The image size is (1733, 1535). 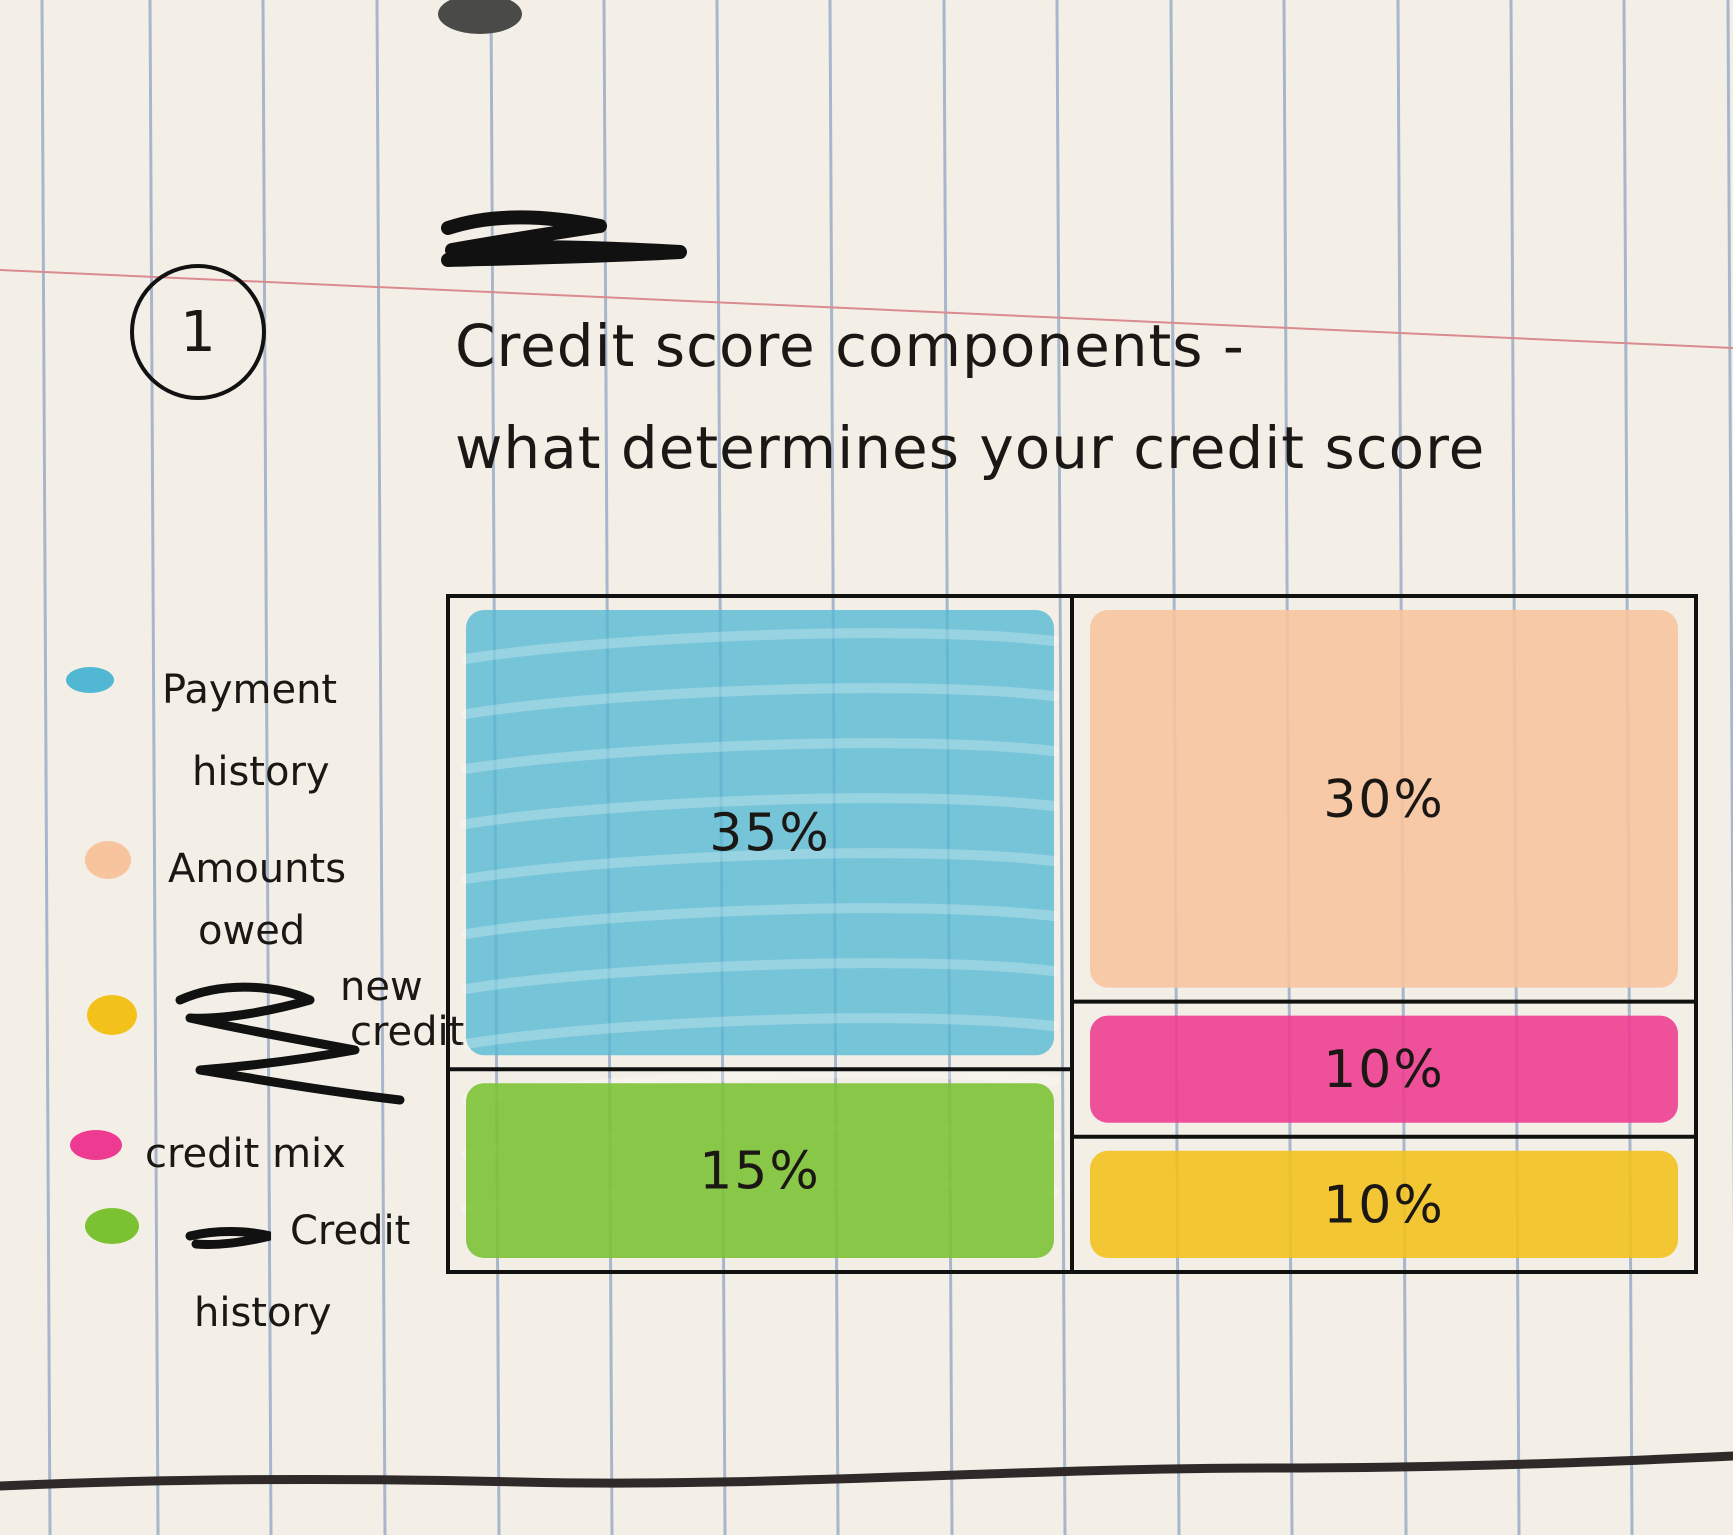 I want to click on binder-hole, so click(x=480, y=17).